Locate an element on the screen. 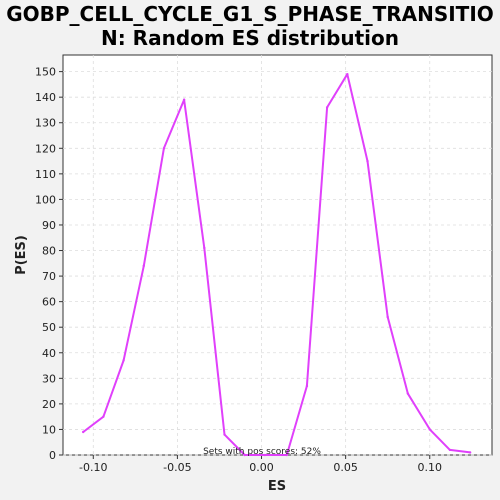  y-tick-label: 70 is located at coordinates (49, 276).